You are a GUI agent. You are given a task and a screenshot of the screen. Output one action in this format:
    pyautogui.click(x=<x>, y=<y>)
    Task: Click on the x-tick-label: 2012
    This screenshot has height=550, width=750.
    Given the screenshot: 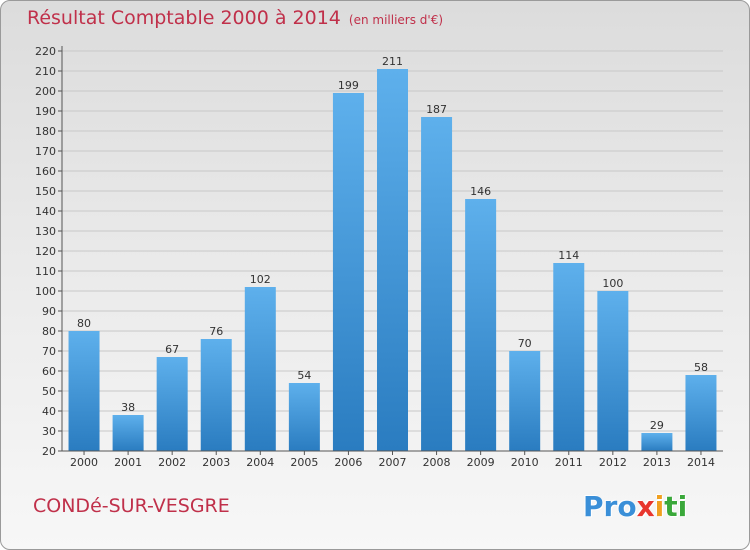 What is the action you would take?
    pyautogui.click(x=613, y=462)
    